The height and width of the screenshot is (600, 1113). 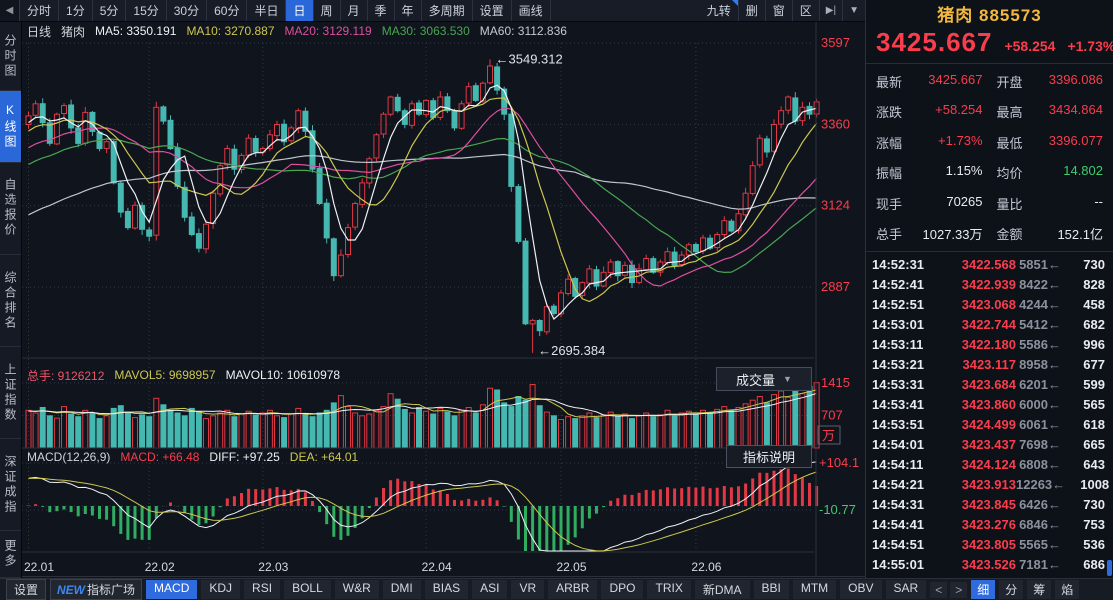 What do you see at coordinates (1095, 484) in the screenshot?
I see `trade-count: 1008` at bounding box center [1095, 484].